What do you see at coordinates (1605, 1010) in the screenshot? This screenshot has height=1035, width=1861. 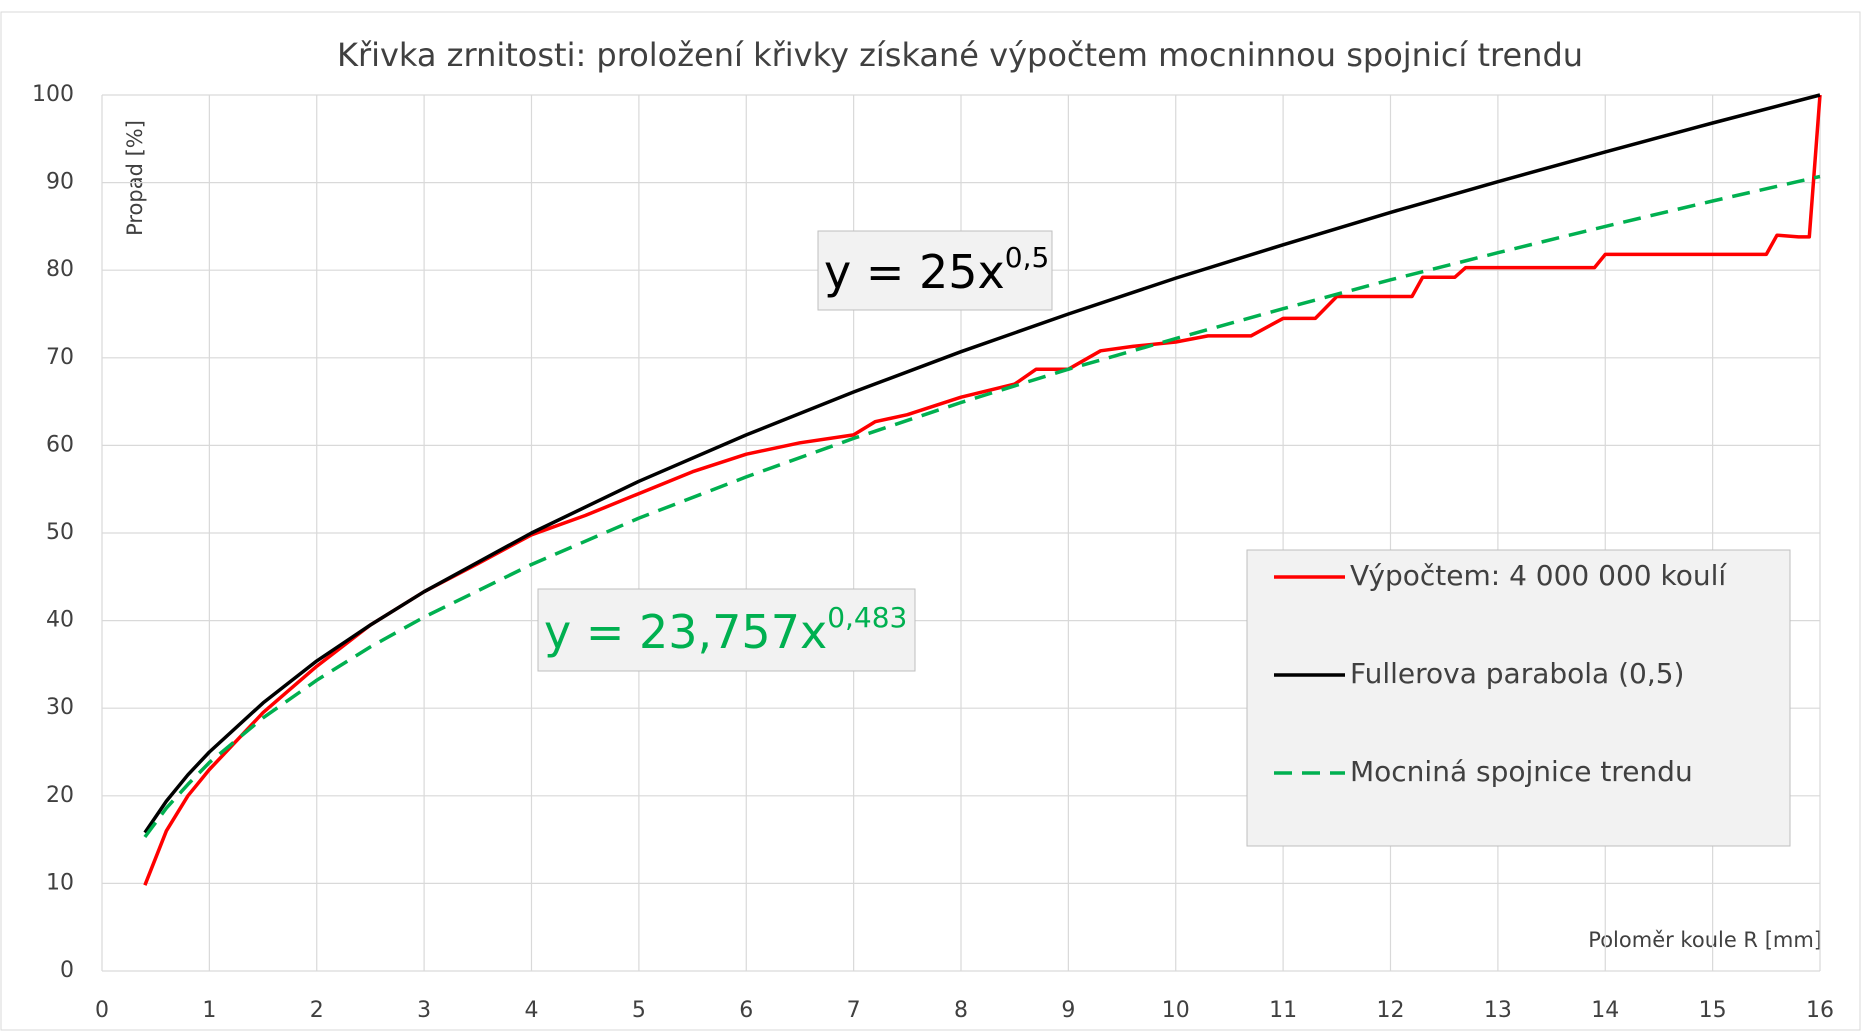 I see `x-tick-label: 14` at bounding box center [1605, 1010].